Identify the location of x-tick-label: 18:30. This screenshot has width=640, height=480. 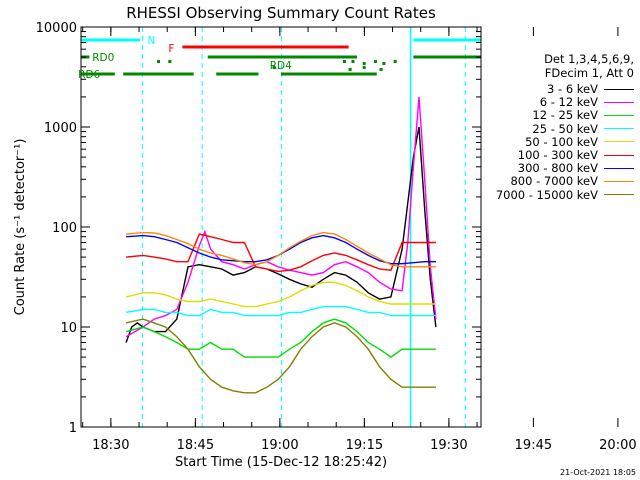
(110, 445).